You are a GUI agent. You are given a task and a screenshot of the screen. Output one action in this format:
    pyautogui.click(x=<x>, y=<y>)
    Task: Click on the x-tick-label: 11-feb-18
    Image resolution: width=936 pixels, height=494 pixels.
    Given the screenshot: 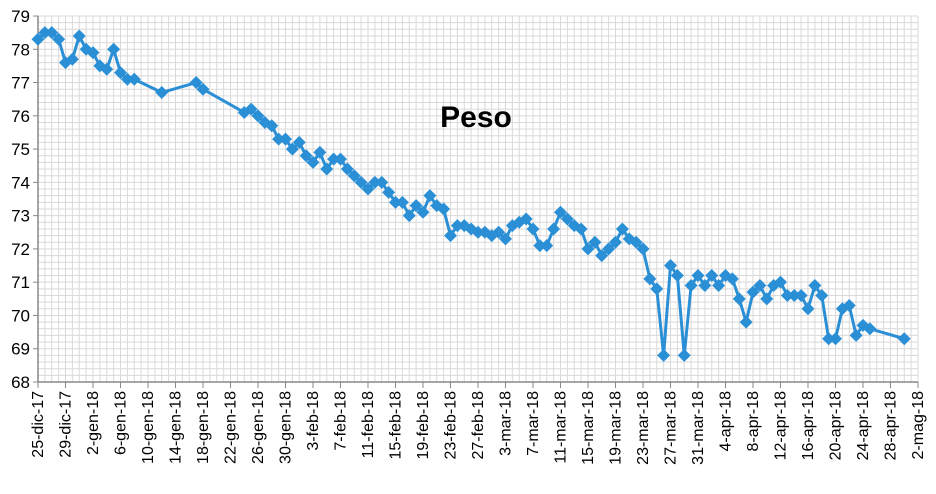 What is the action you would take?
    pyautogui.click(x=368, y=424)
    